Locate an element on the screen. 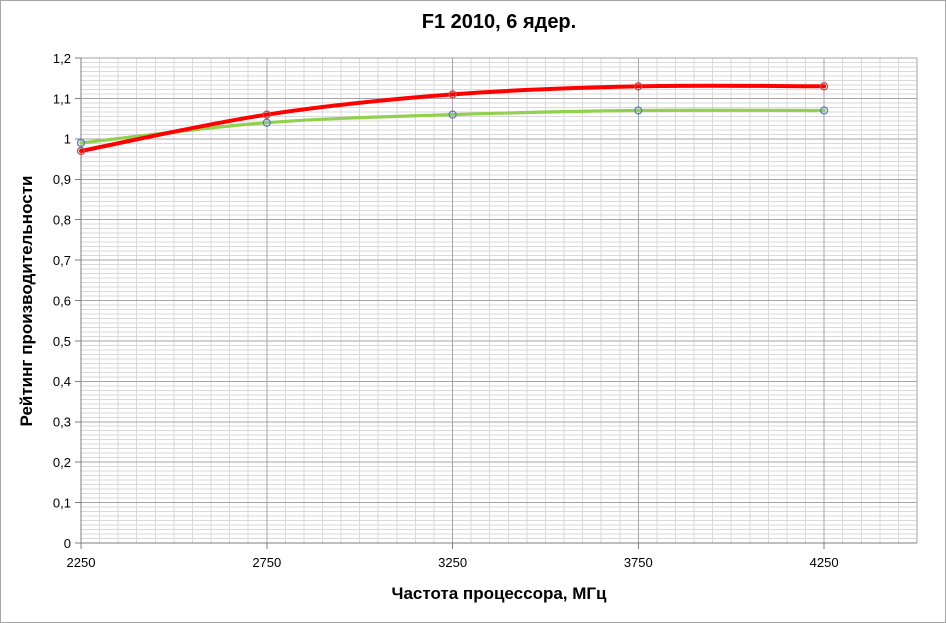  red-series is located at coordinates (452, 119).